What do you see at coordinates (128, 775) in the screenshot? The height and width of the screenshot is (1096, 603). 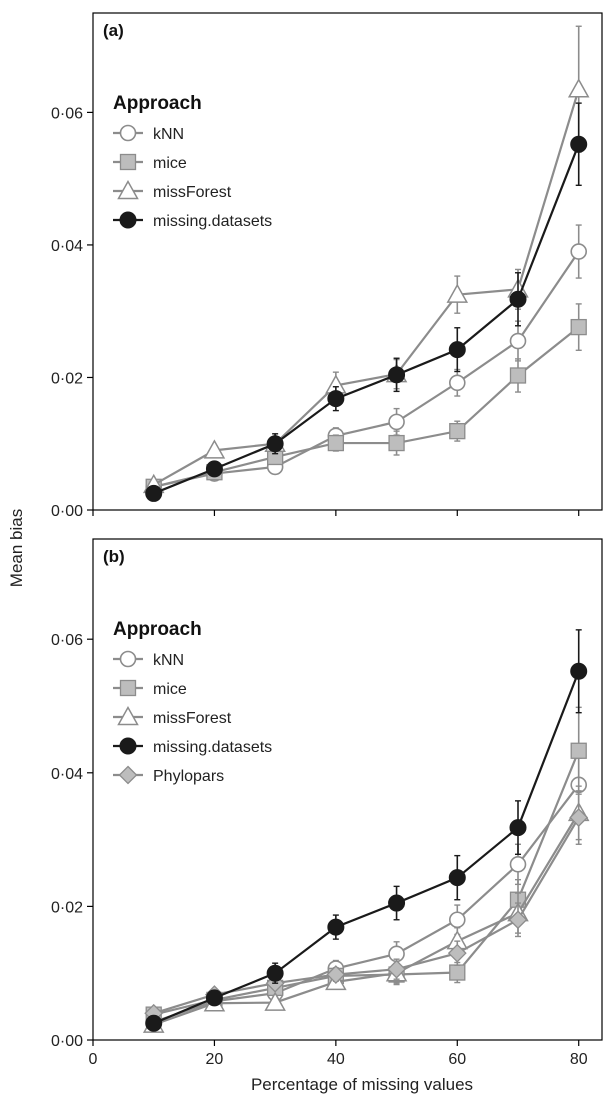 I see `legend-marker-phylopars` at bounding box center [128, 775].